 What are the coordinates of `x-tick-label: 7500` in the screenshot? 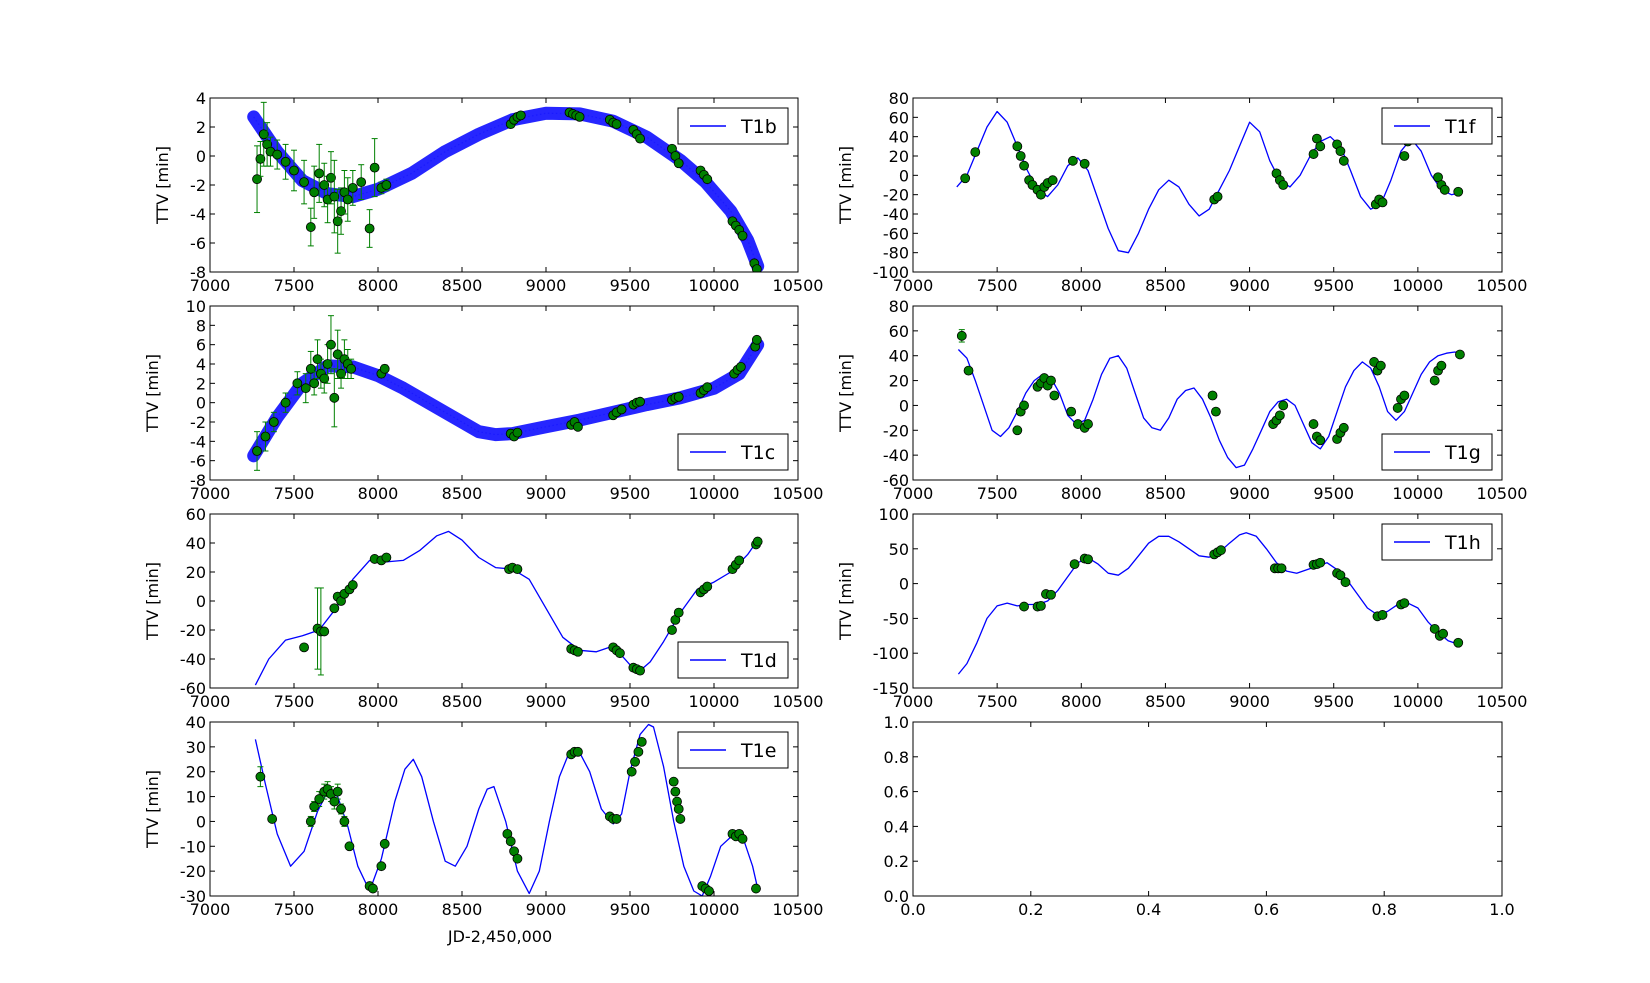 It's located at (997, 285).